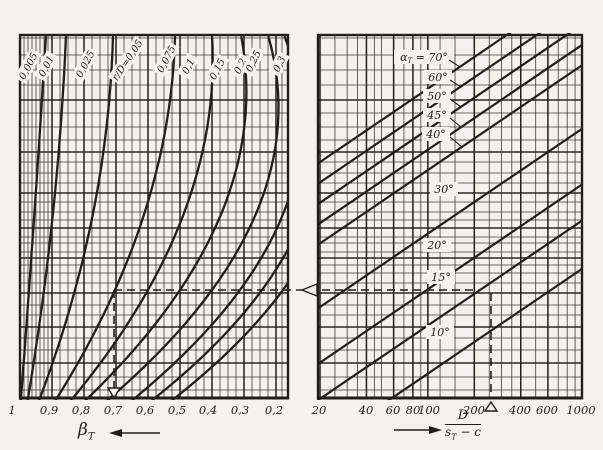  I want to click on alpha-label: 50°, so click(437, 96).